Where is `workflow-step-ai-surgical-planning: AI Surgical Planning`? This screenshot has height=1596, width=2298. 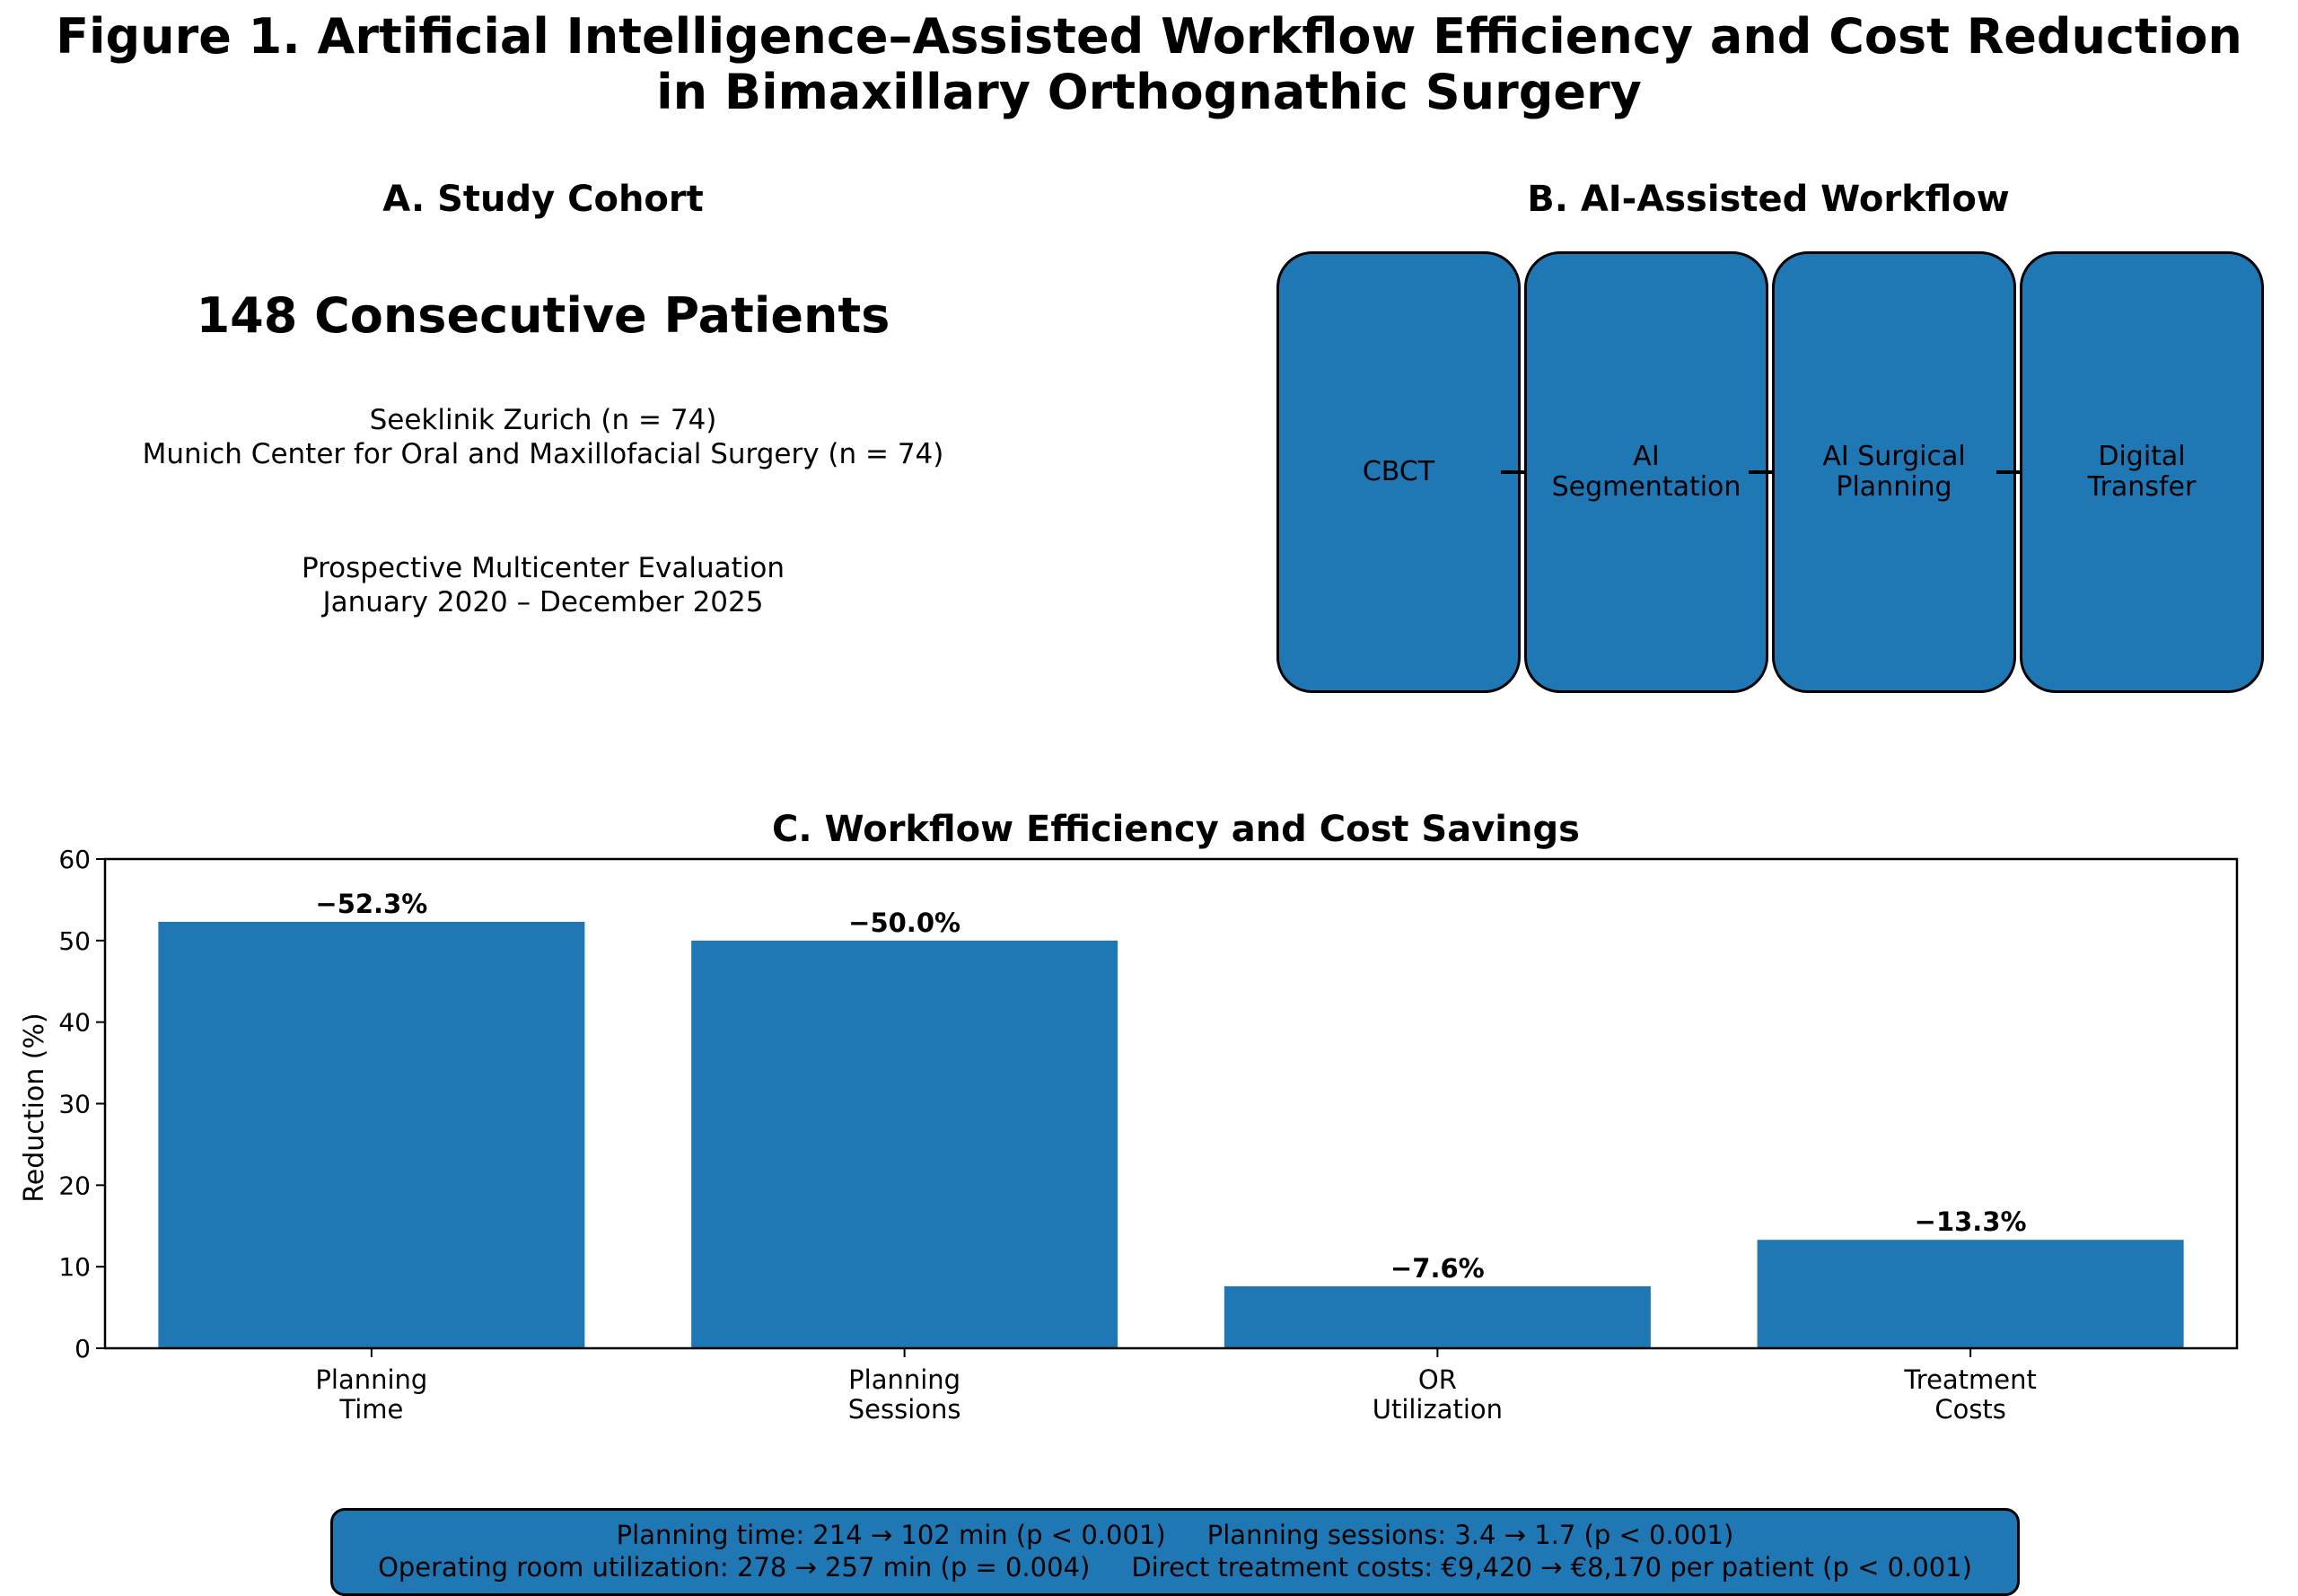
workflow-step-ai-surgical-planning: AI Surgical Planning is located at coordinates (1894, 472).